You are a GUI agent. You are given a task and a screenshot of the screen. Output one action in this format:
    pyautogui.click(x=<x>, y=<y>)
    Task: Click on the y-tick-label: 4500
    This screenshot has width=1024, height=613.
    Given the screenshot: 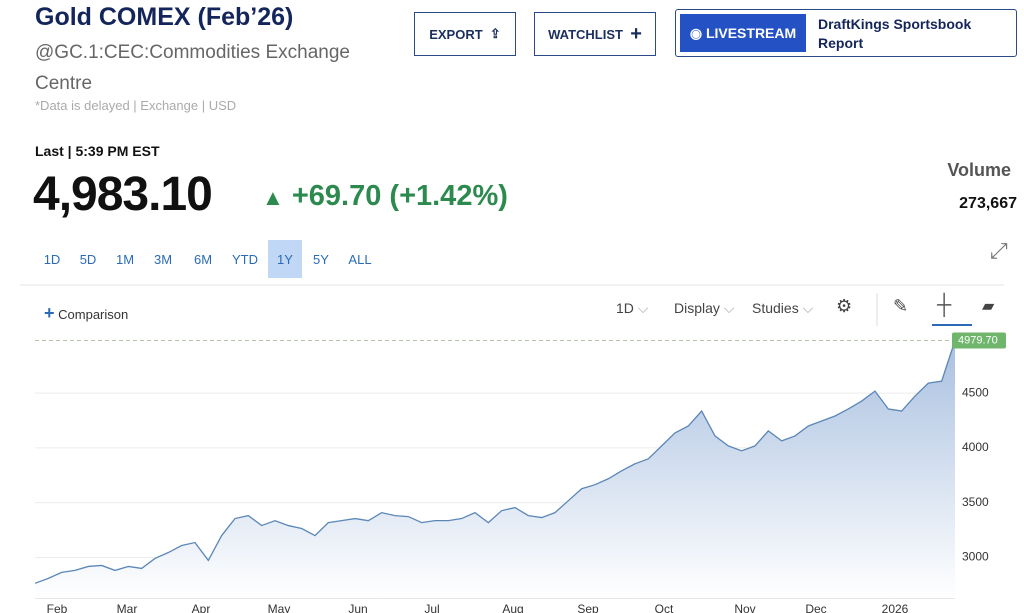 What is the action you would take?
    pyautogui.click(x=975, y=392)
    